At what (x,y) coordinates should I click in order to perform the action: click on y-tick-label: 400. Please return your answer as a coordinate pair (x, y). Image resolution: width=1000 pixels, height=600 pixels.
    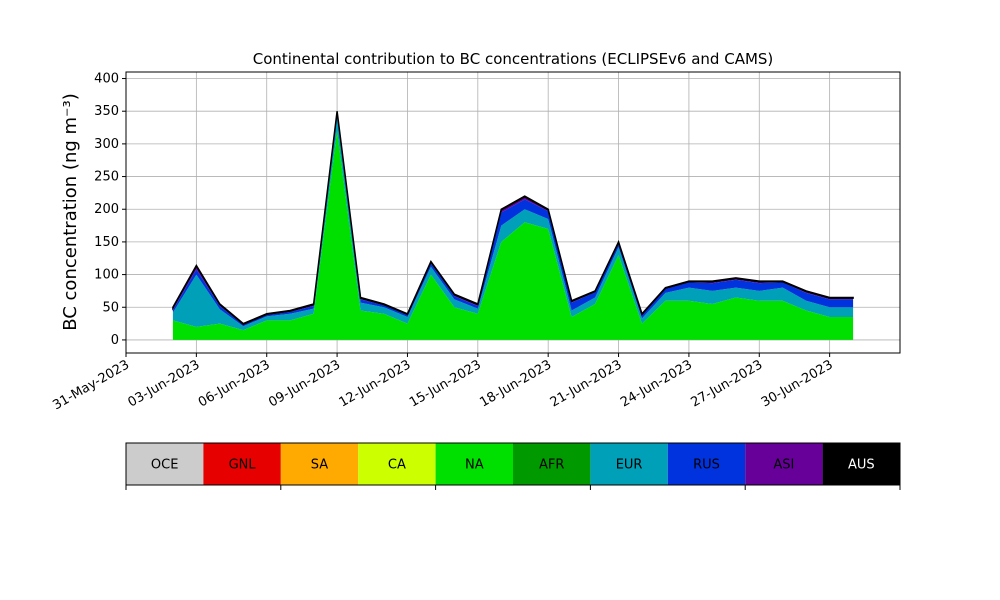
    Looking at the image, I should click on (106, 79).